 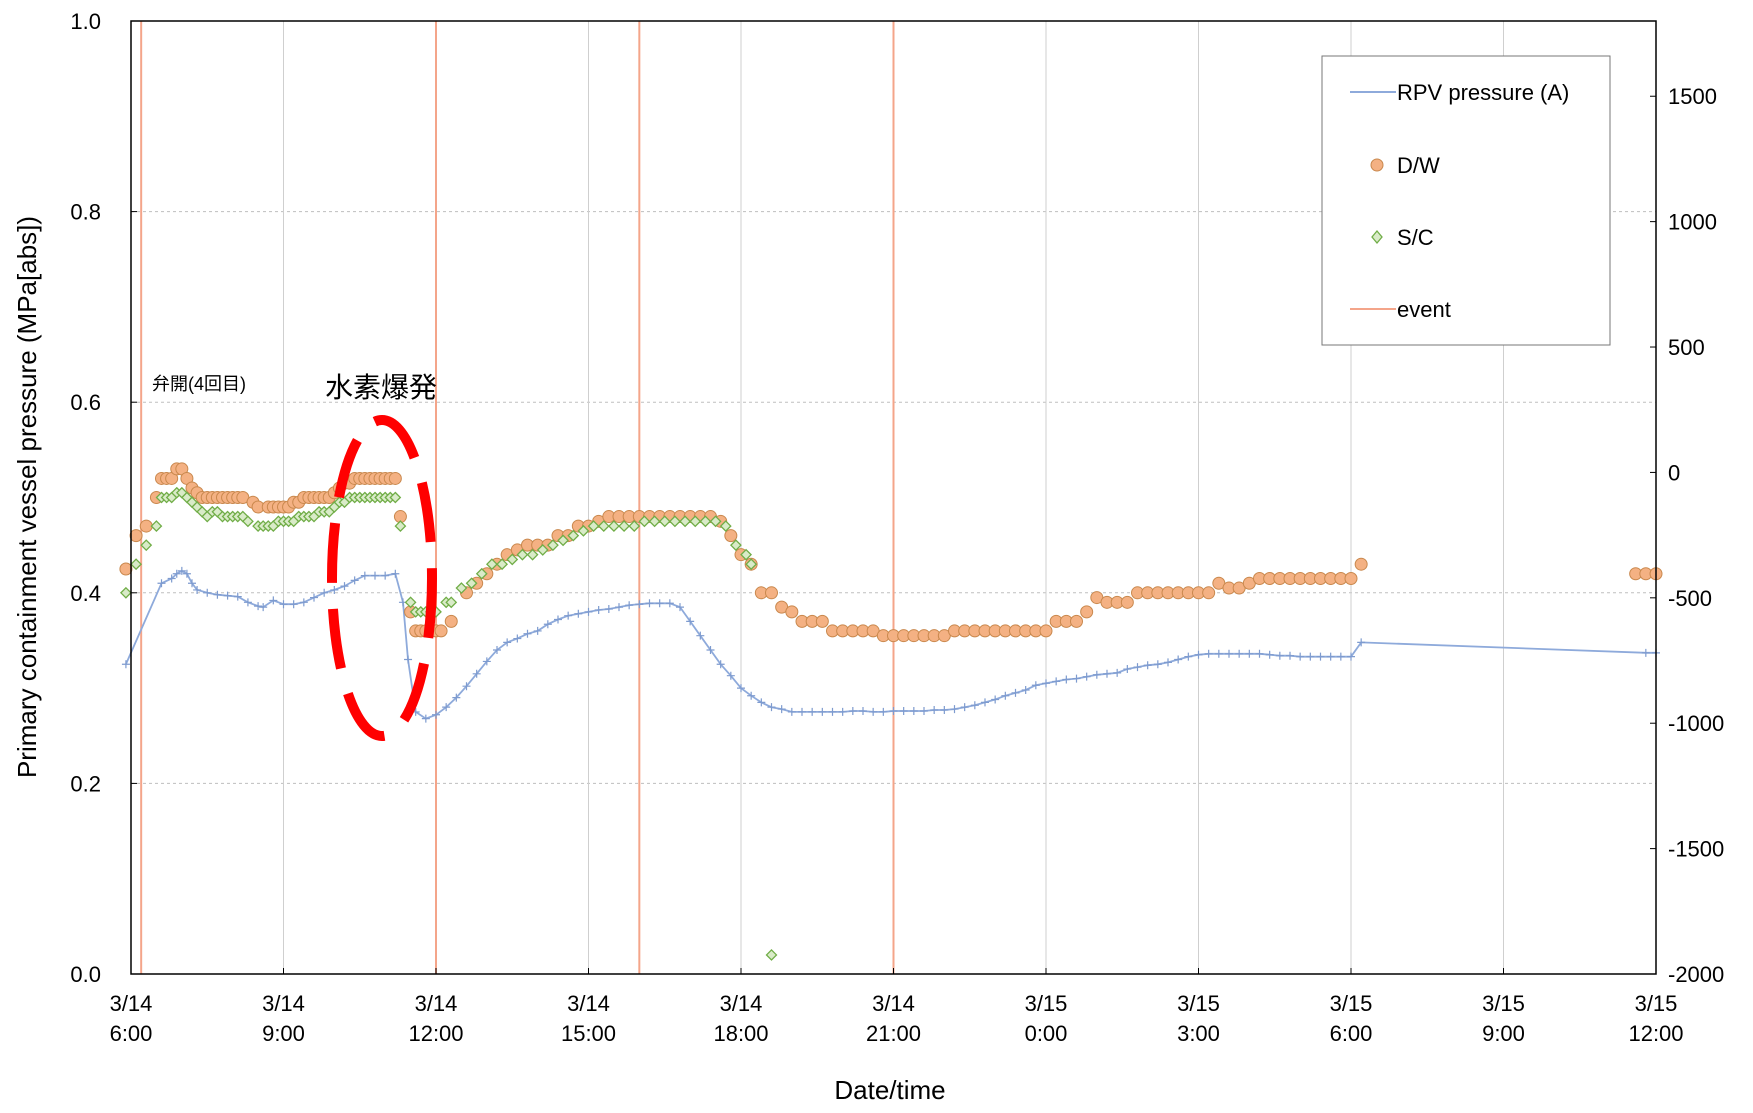 What do you see at coordinates (1692, 222) in the screenshot?
I see `y2-tick-label: 1000` at bounding box center [1692, 222].